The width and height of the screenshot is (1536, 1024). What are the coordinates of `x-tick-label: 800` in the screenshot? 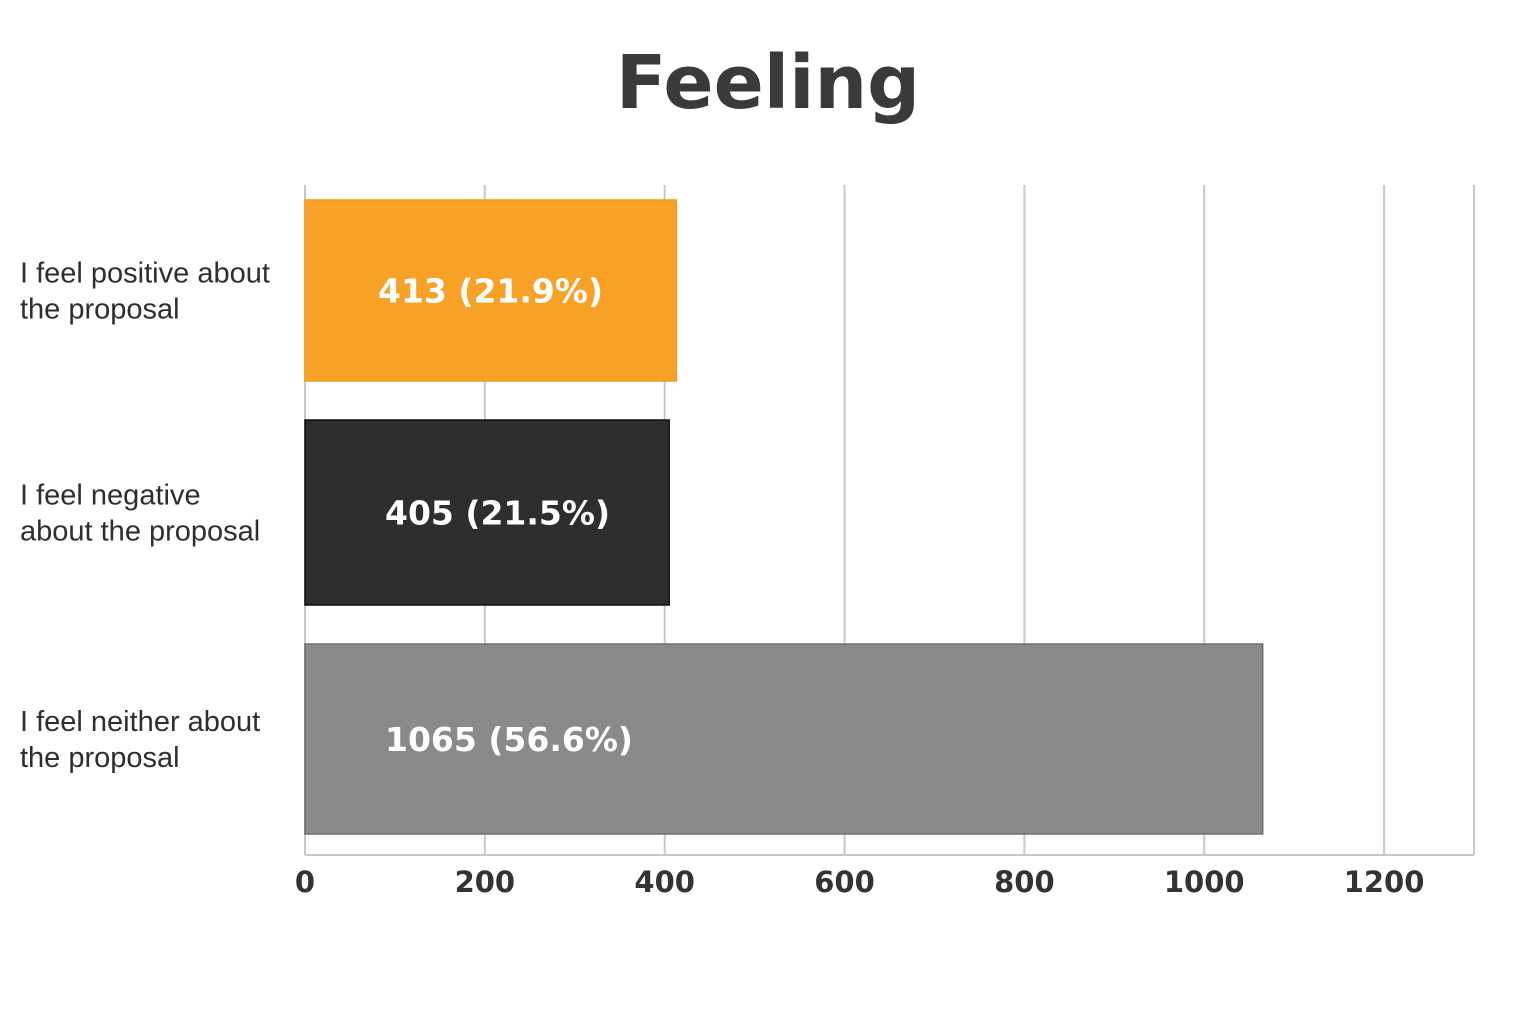 It's located at (1024, 882).